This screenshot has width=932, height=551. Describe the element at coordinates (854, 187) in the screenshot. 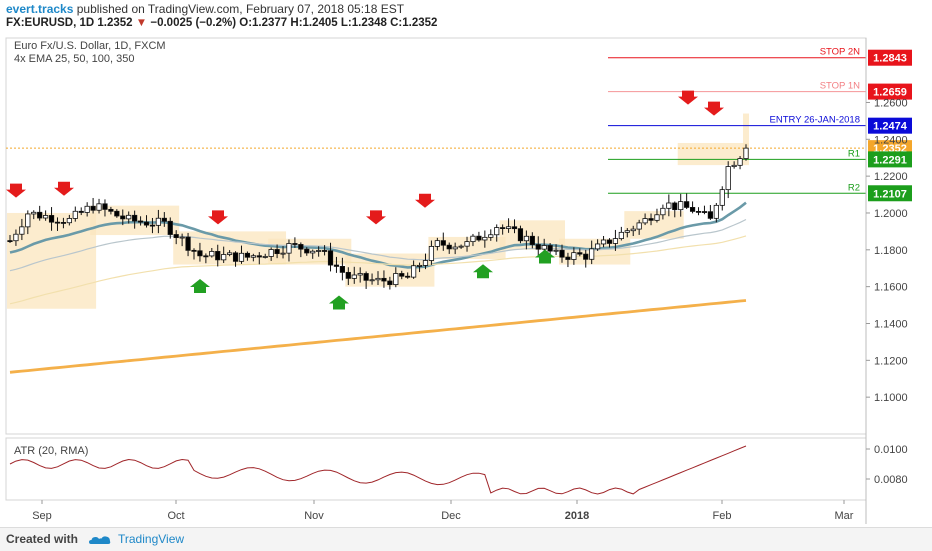

I see `level-name: R2` at that location.